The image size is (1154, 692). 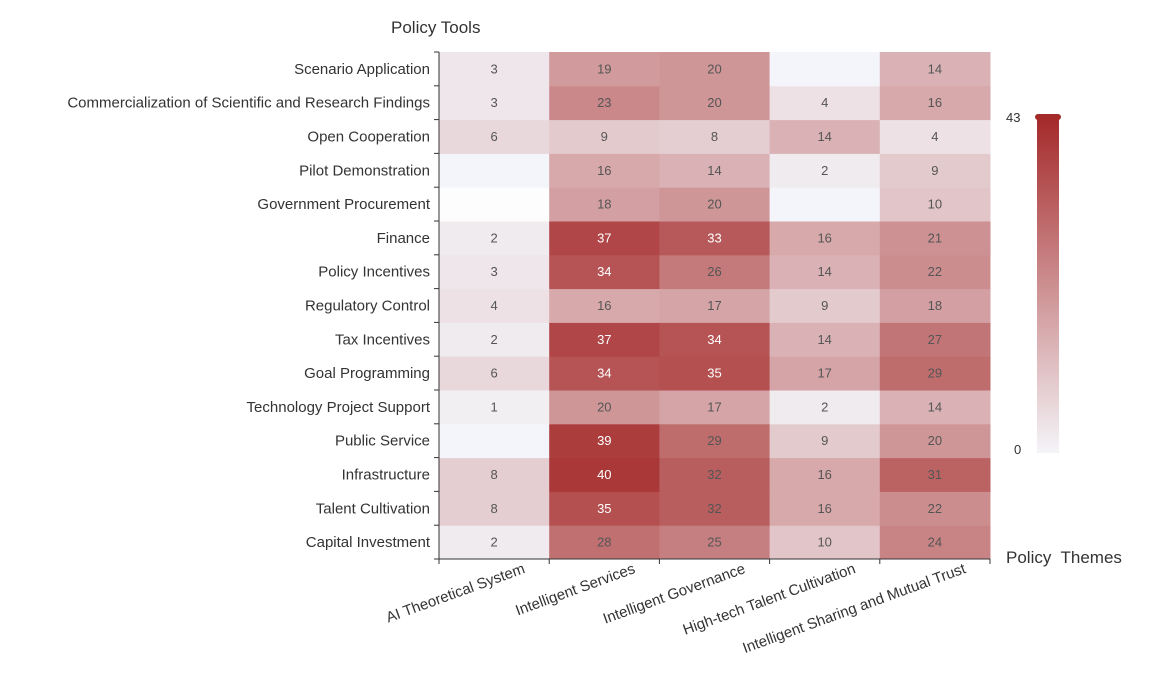 I want to click on y-tick-label: Infrastructure, so click(x=386, y=475).